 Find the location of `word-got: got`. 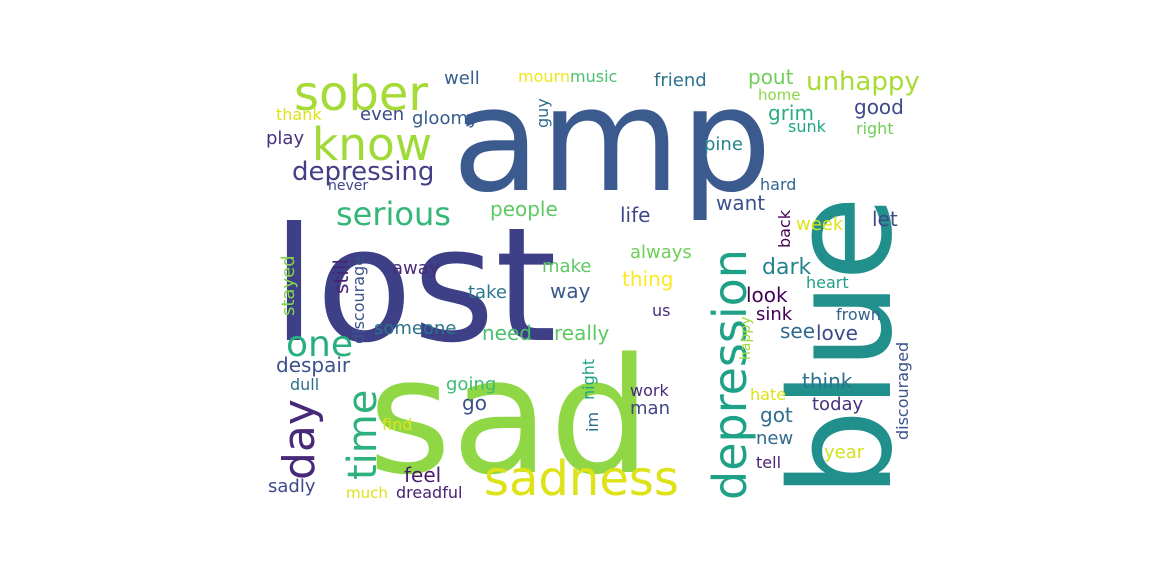

word-got: got is located at coordinates (776, 415).